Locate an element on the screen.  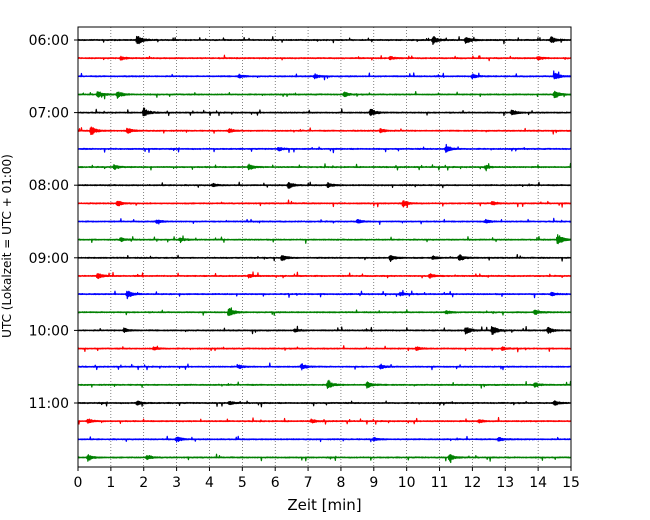
x-tick-label: 1 is located at coordinates (110, 483).